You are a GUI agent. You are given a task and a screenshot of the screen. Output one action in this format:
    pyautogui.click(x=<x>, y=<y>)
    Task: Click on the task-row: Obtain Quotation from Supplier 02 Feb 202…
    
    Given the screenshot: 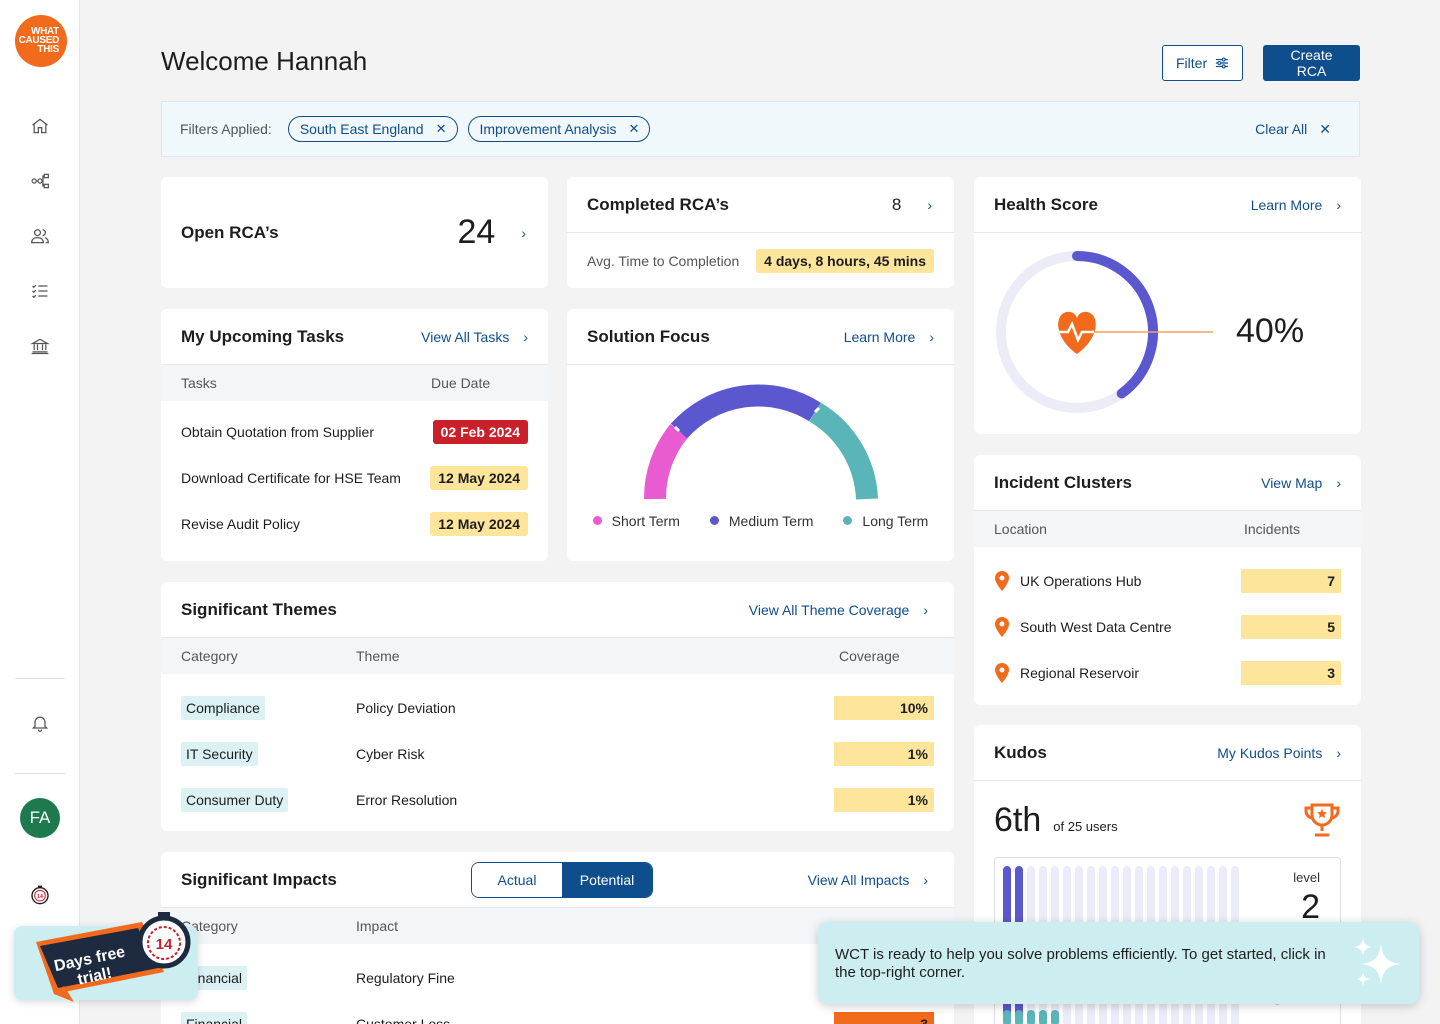 What is the action you would take?
    pyautogui.click(x=354, y=432)
    